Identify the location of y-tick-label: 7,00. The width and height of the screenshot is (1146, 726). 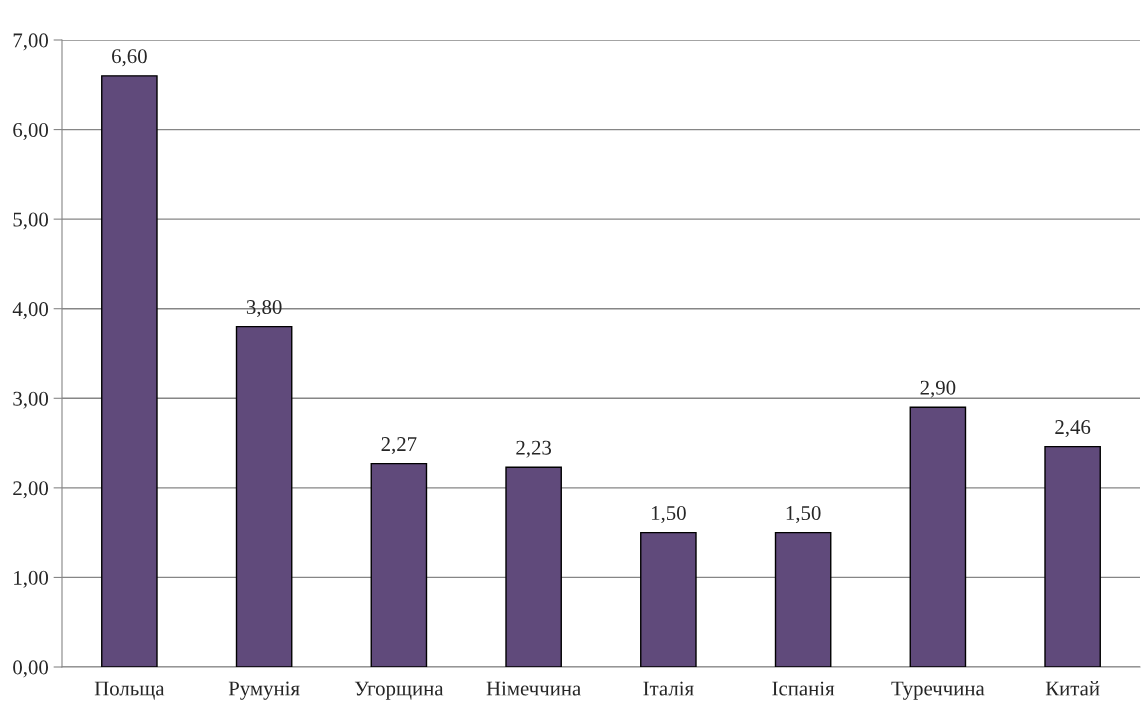
(31, 42).